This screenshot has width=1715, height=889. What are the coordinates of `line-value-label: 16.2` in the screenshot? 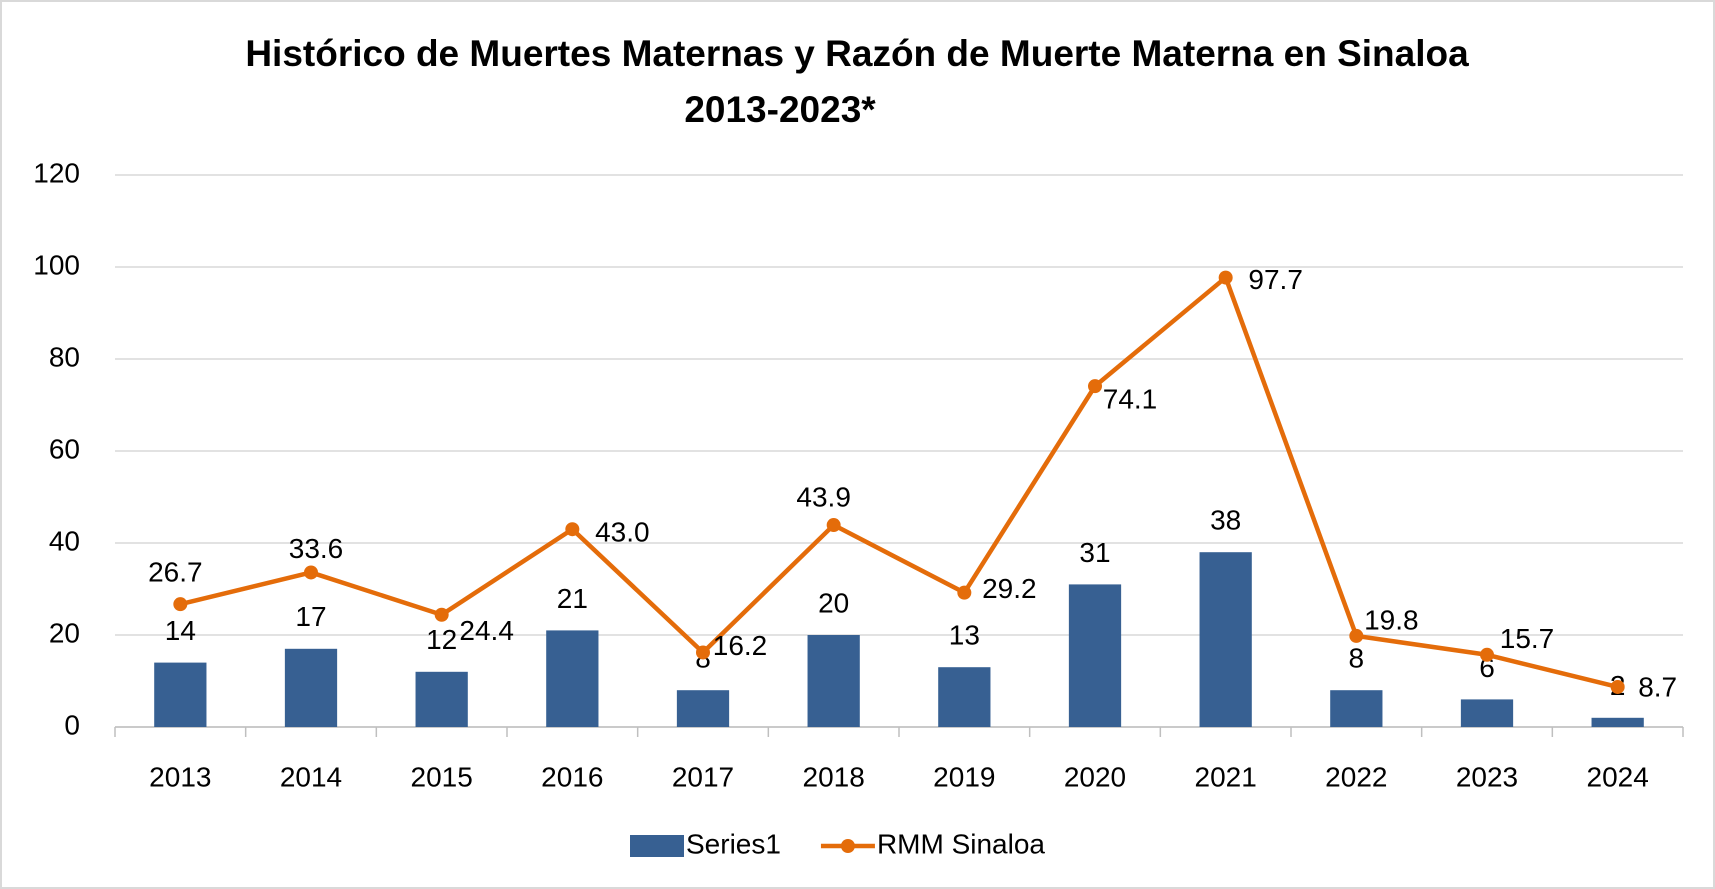 It's located at (740, 645).